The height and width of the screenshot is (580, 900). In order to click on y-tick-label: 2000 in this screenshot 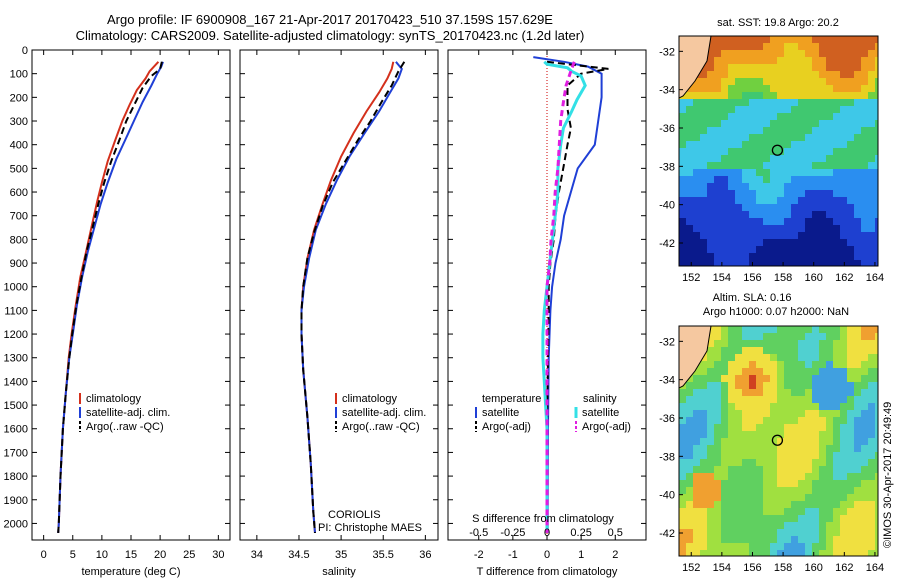, I will do `click(16, 524)`.